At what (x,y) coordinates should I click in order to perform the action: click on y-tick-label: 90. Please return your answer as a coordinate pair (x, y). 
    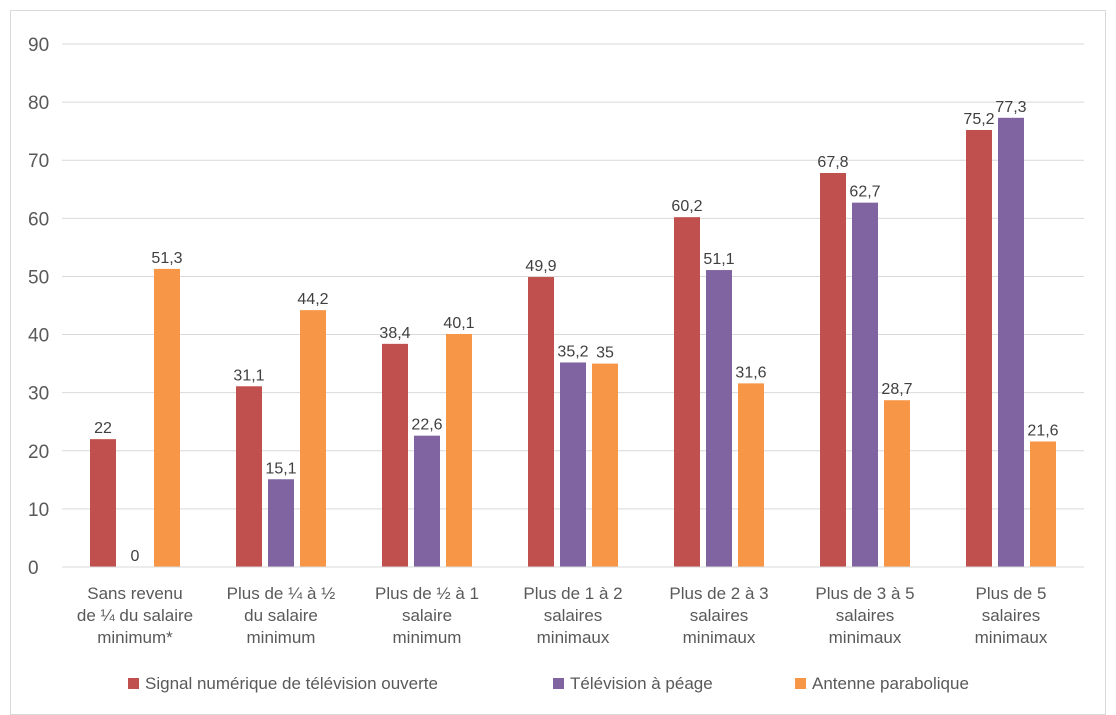
    Looking at the image, I should click on (38, 45).